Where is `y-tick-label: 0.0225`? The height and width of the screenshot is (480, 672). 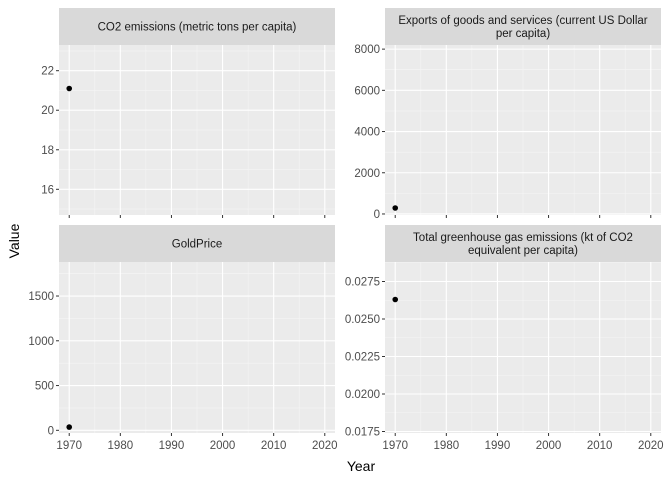
y-tick-label: 0.0225 is located at coordinates (362, 358).